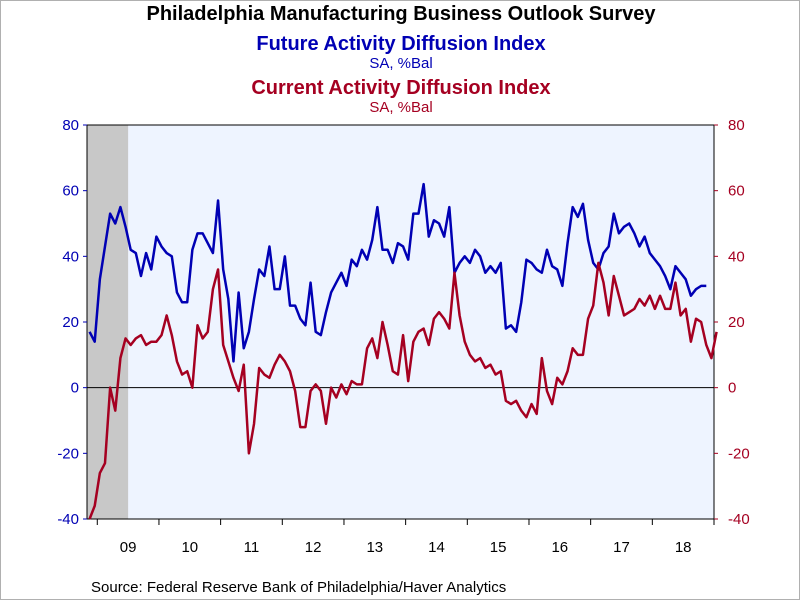  What do you see at coordinates (374, 547) in the screenshot?
I see `x-axis-tick-label: 13` at bounding box center [374, 547].